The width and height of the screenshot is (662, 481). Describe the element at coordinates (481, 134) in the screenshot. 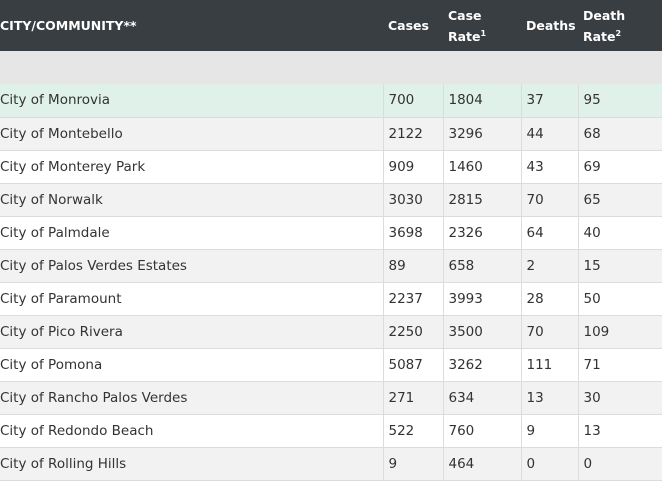

I see `cell-case-rate: 3296` at that location.